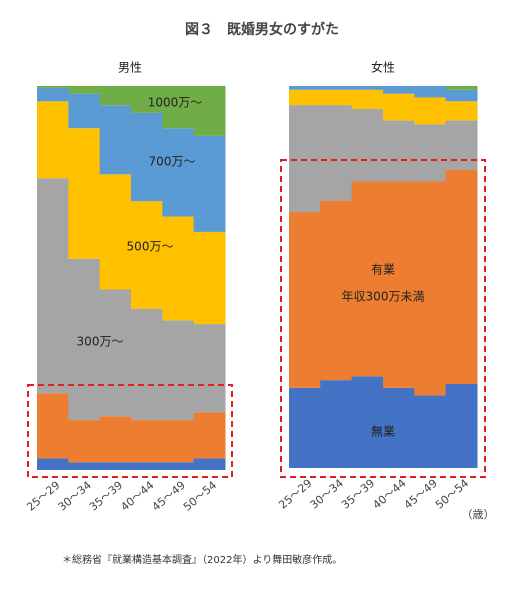 Image resolution: width=523 pixels, height=600 pixels. What do you see at coordinates (100, 342) in the screenshot?
I see `series-label: 300万～` at bounding box center [100, 342].